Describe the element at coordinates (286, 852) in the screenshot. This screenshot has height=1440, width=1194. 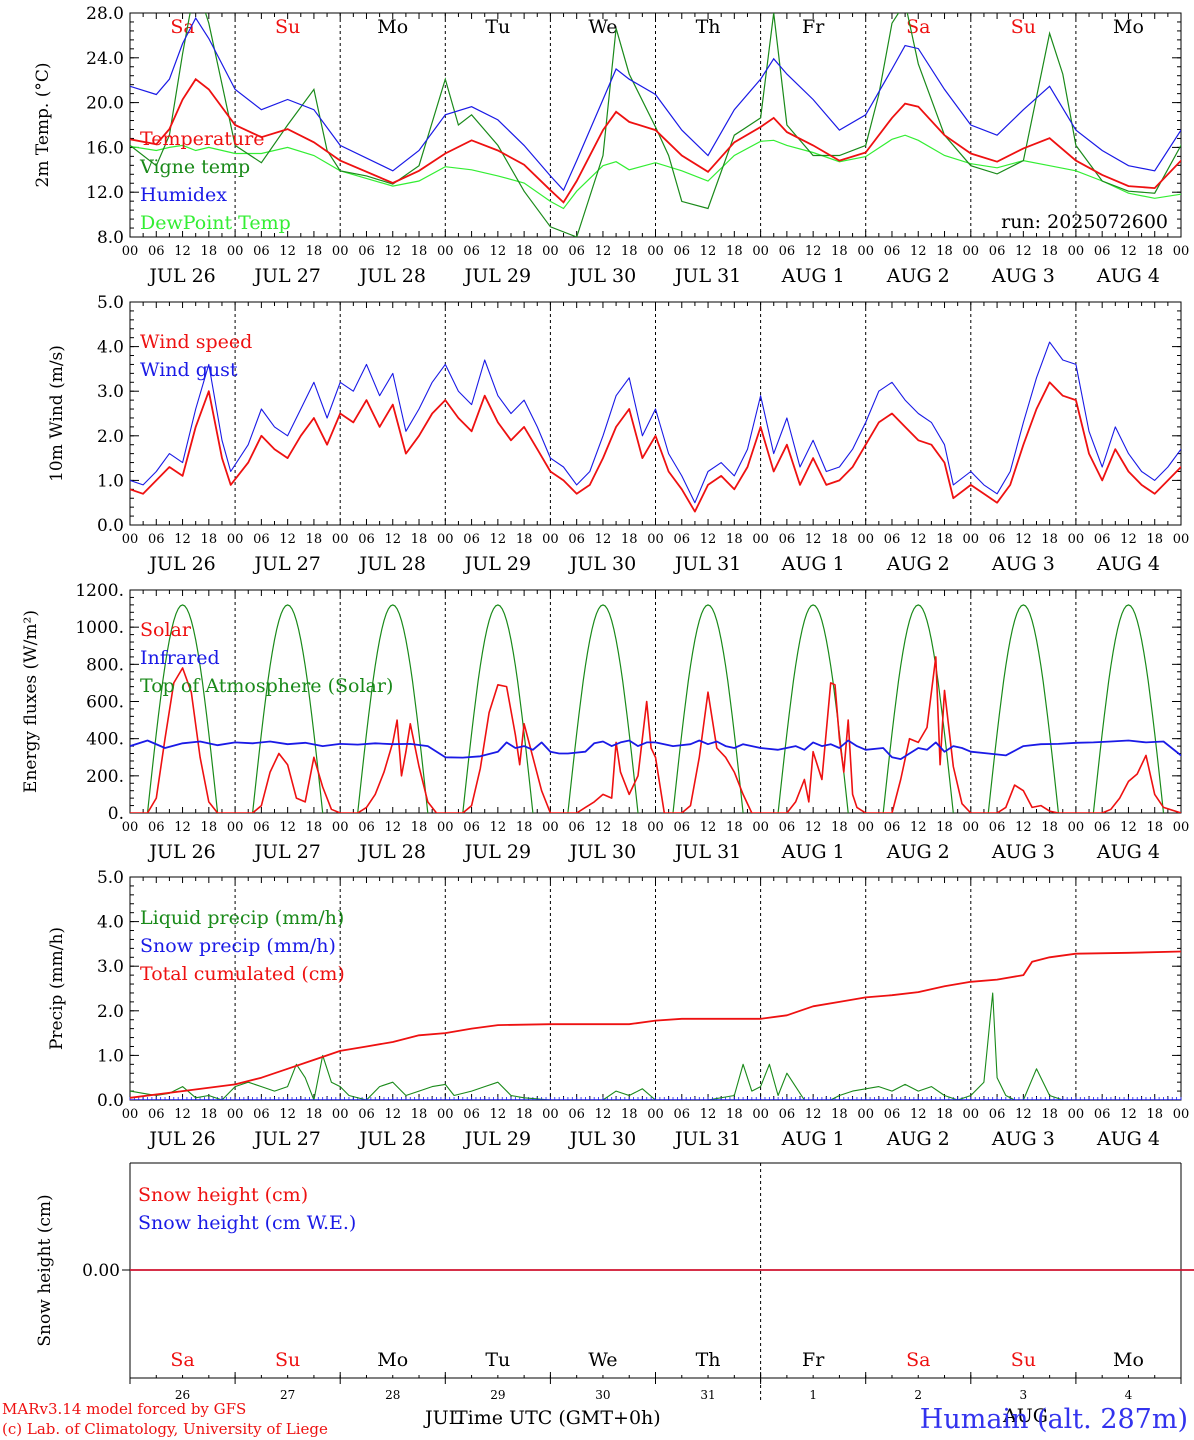
I see `energy-date-label: JUL 27` at that location.